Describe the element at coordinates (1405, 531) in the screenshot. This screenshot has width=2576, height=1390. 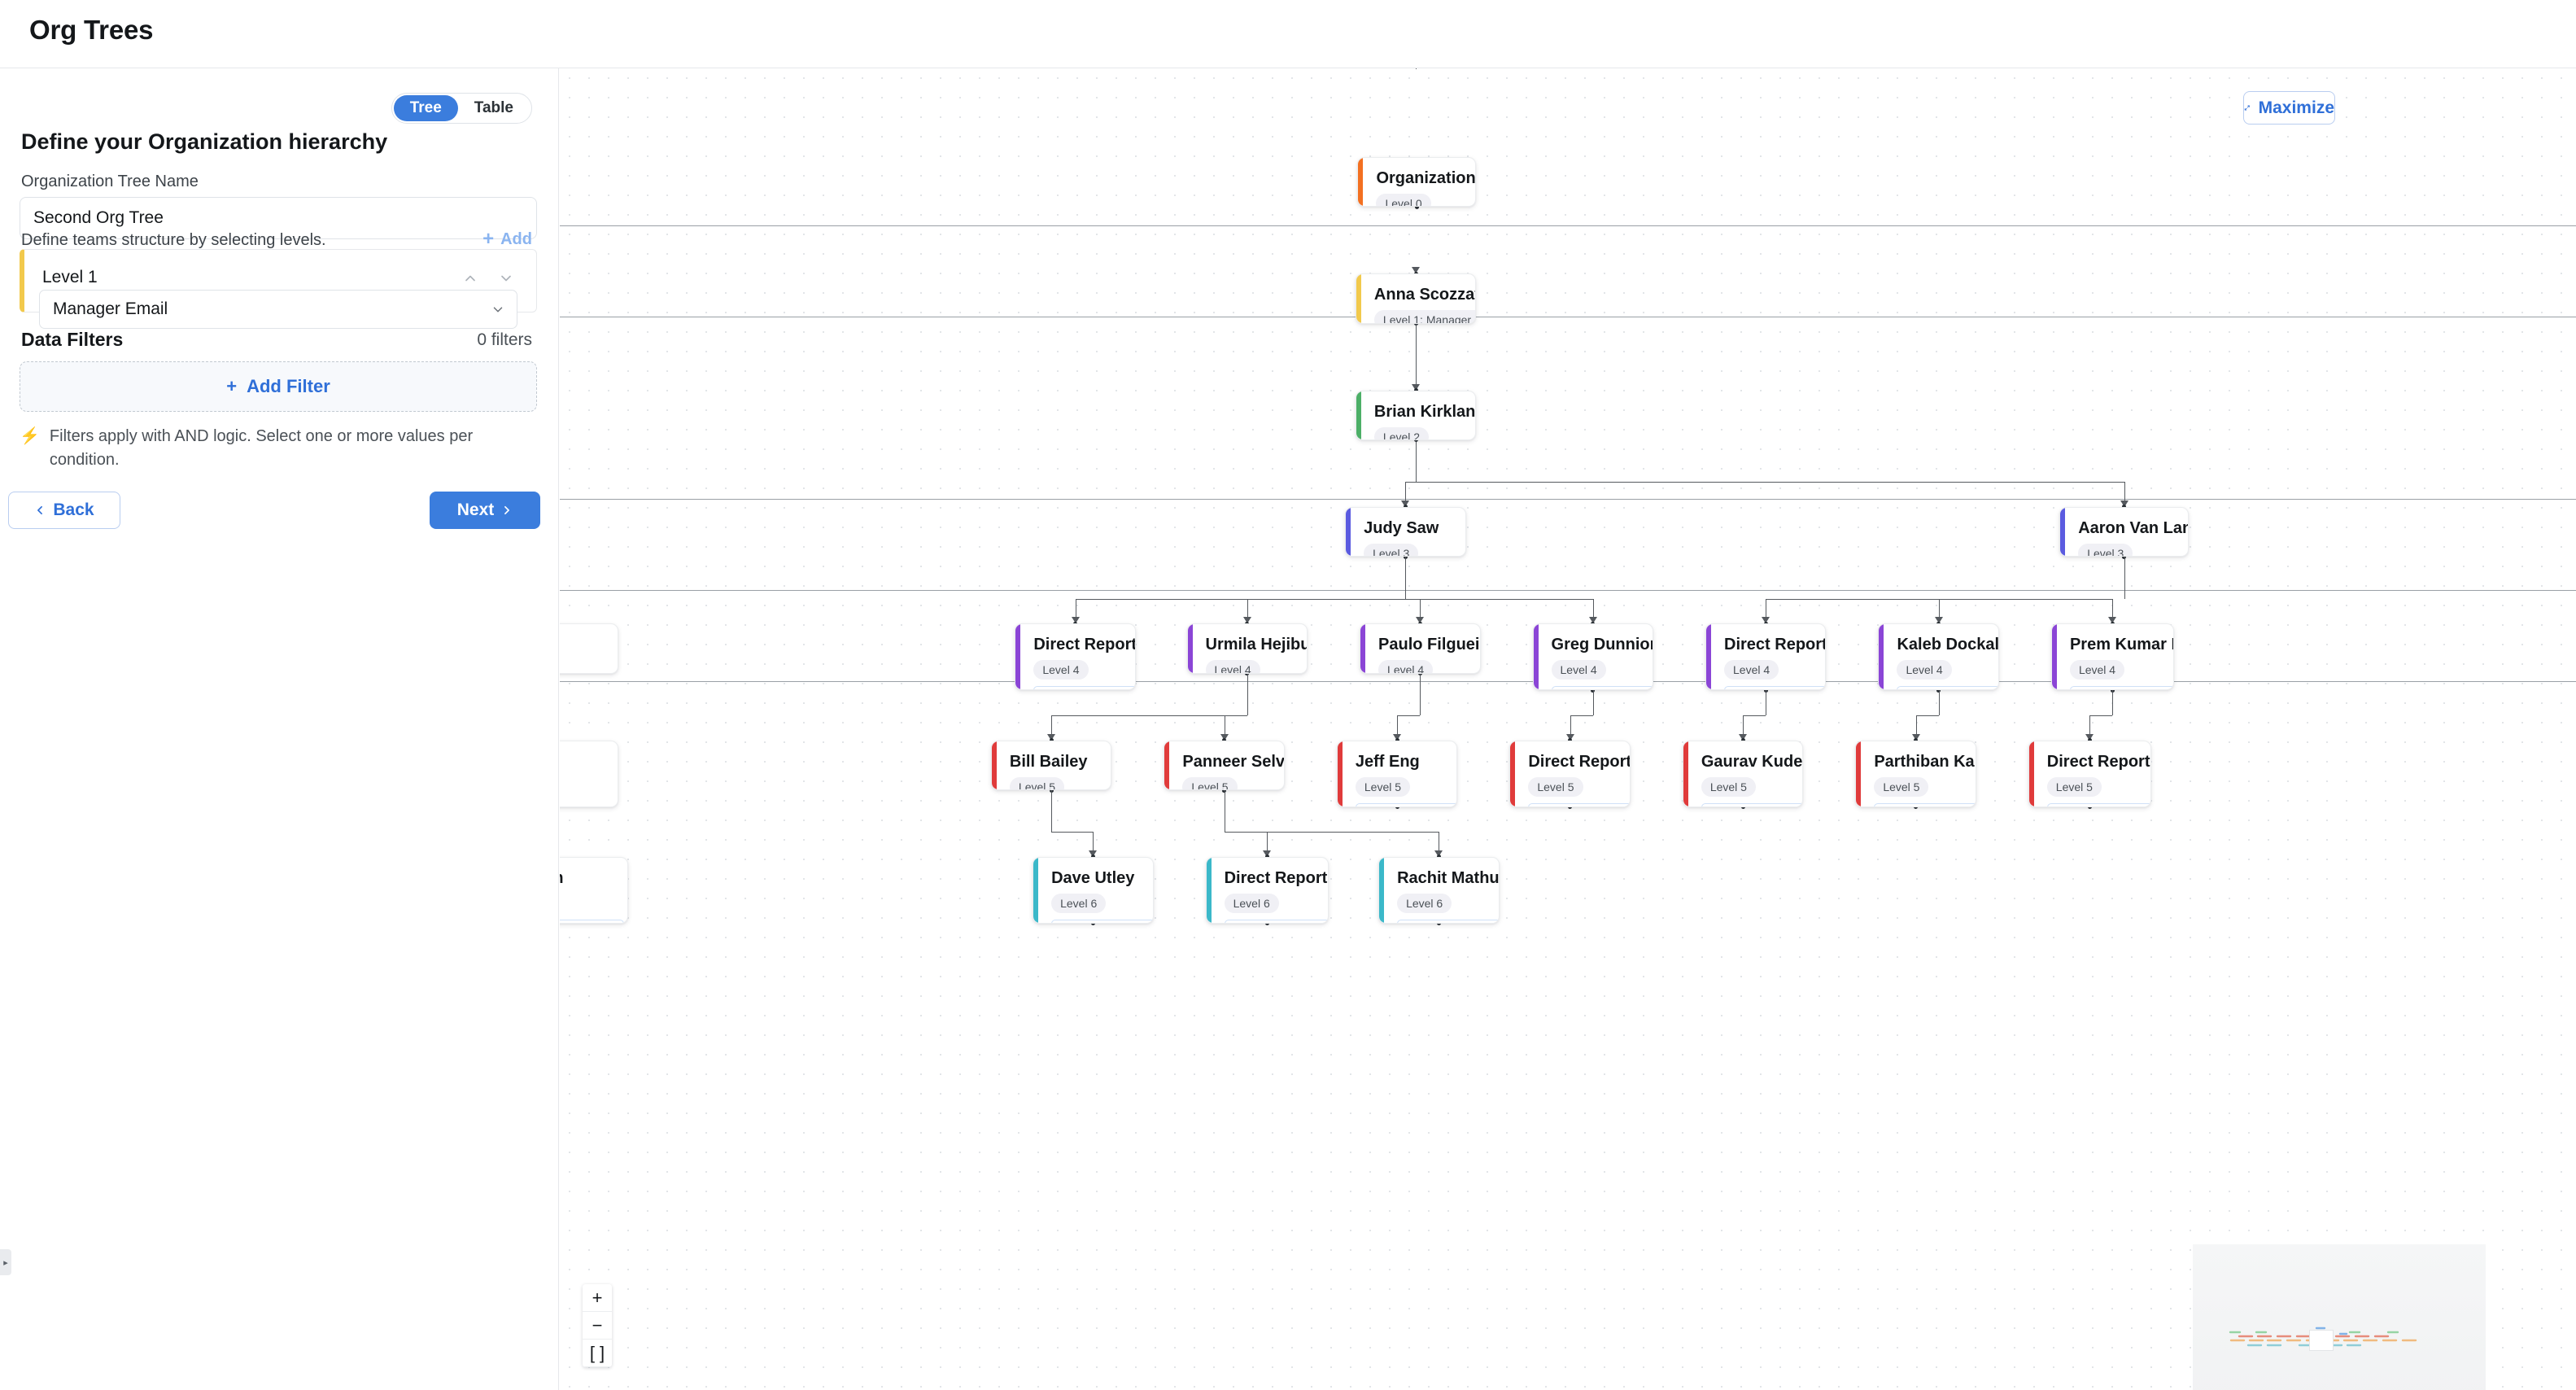
I see `org-node: Judy Saw Level 3` at that location.